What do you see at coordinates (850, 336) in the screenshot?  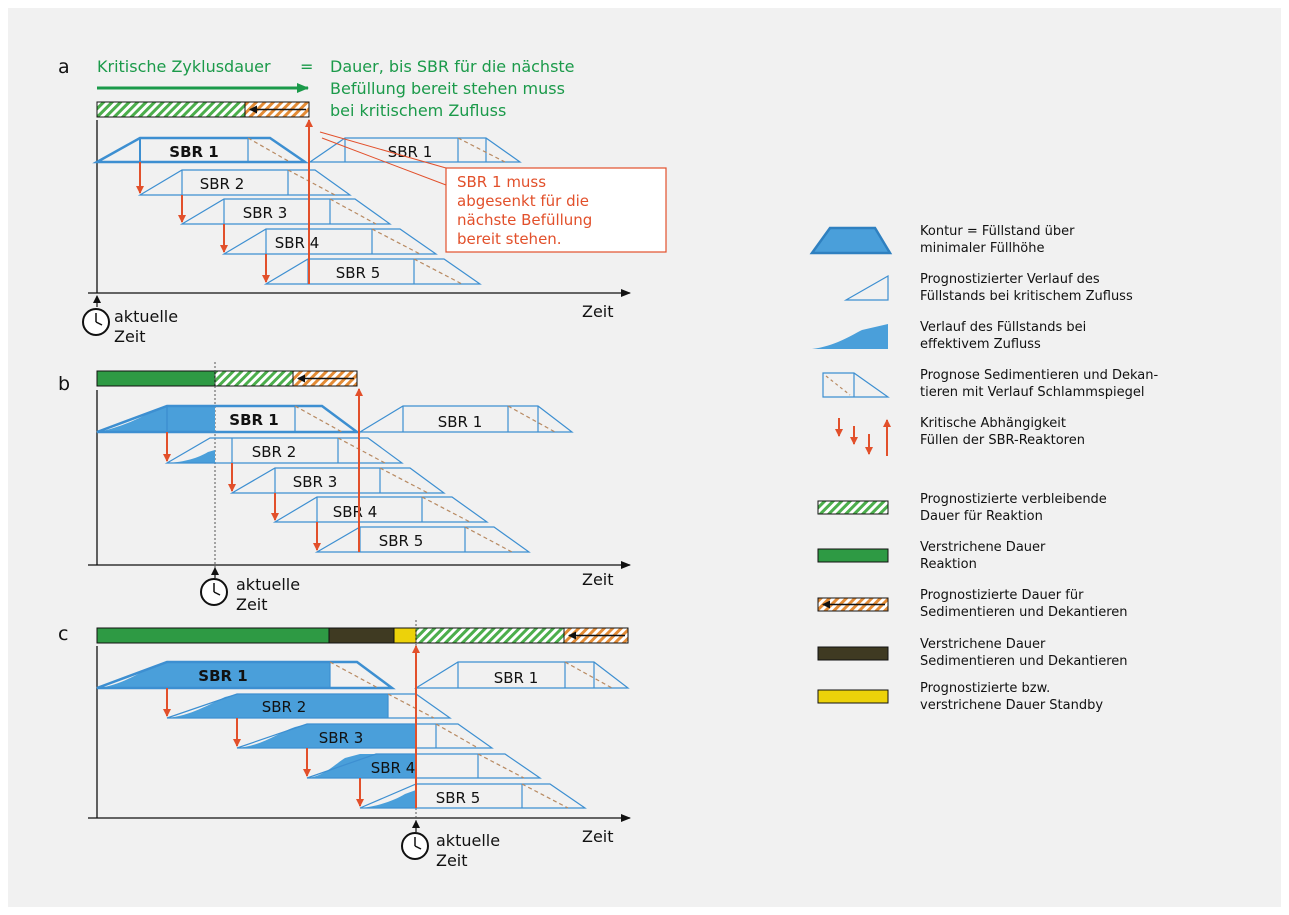 I see `effective-fill-curve-icon` at bounding box center [850, 336].